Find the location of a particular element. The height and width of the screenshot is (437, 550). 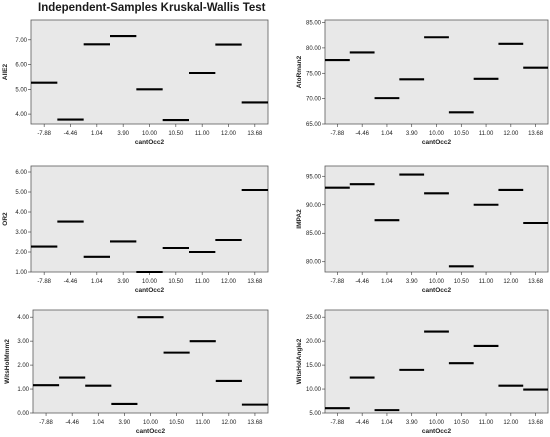

y-tick-label: 25.00 is located at coordinates (314, 318).